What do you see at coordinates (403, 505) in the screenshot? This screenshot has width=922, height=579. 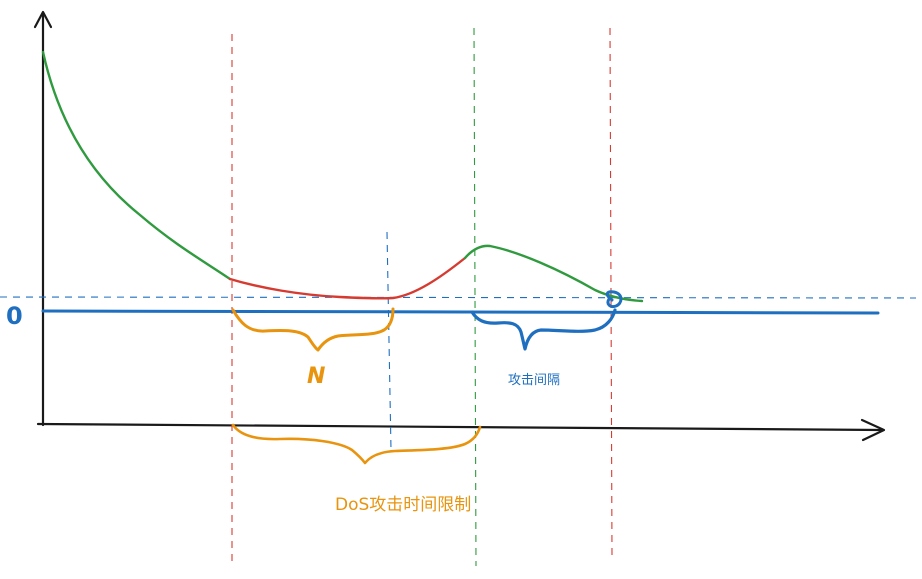 I see `dos-time-limit-label: DoS攻击时间限制` at bounding box center [403, 505].